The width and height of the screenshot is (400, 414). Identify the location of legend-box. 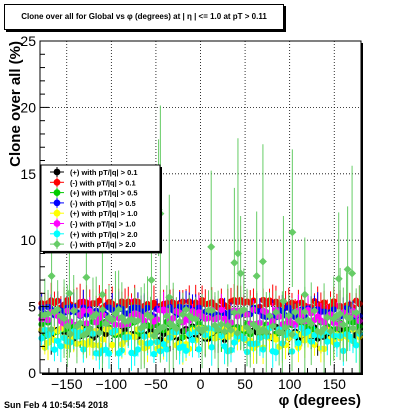
(100, 208).